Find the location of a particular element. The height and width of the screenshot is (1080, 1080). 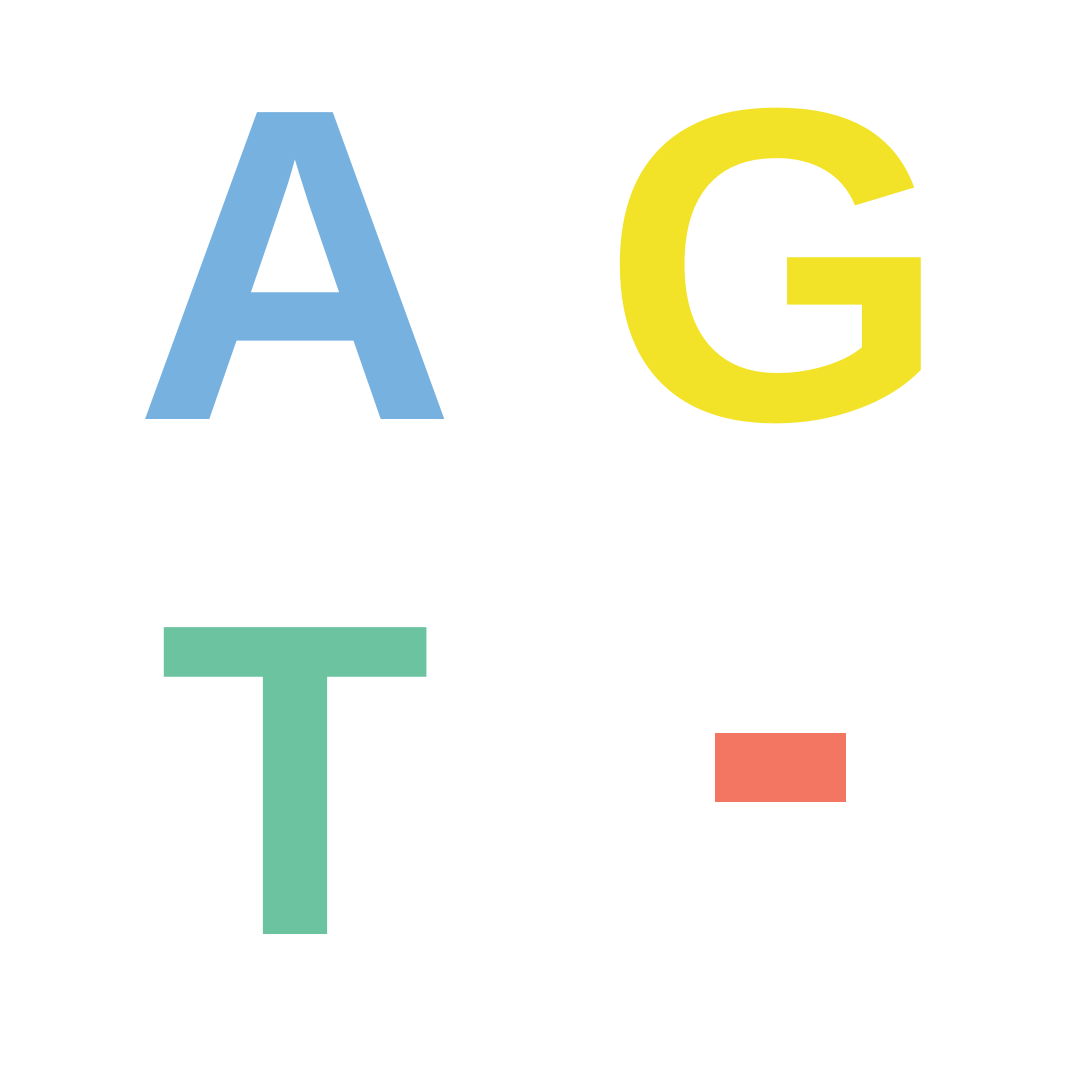

dash-cell: - is located at coordinates (775, 780).